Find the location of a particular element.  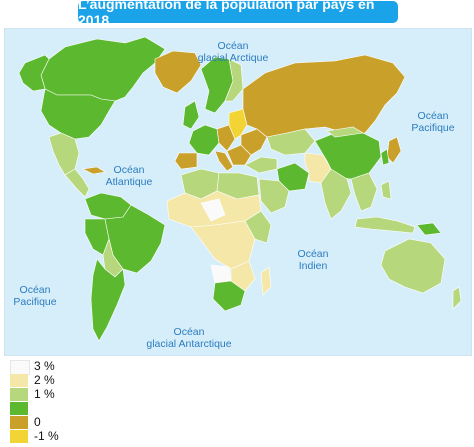

indian-ocean-label-line1: Océan is located at coordinates (313, 254).